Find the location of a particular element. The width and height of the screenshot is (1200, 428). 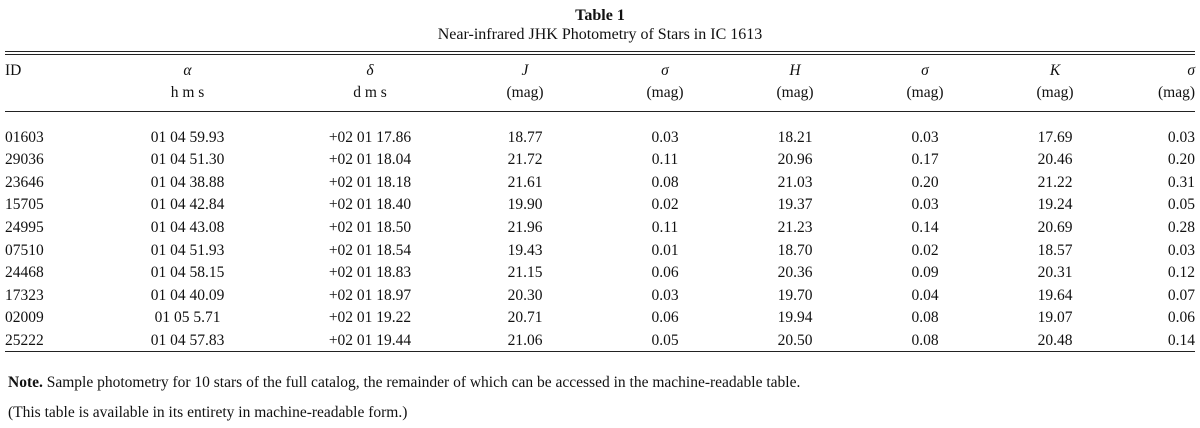

cell-dec: +02 01 19.22 is located at coordinates (370, 318).